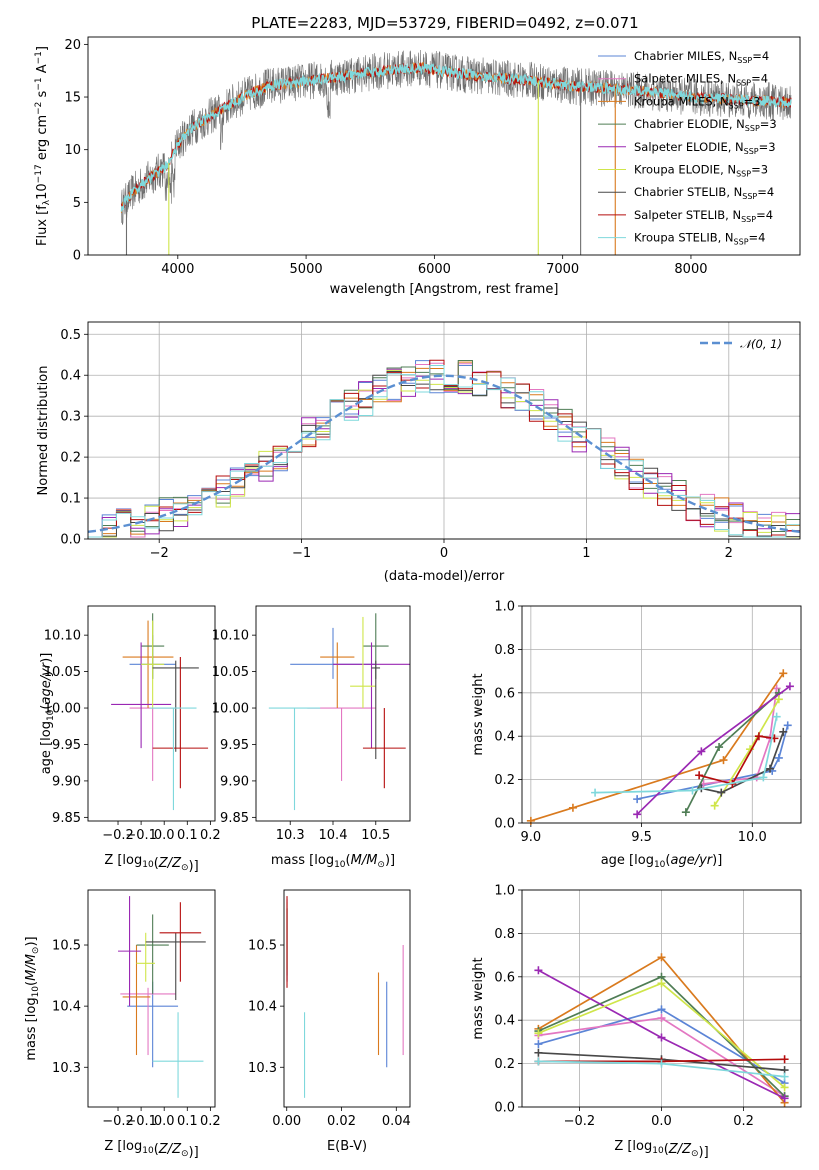 This screenshot has width=819, height=1170. I want to click on x-axis-label: E(B-V), so click(347, 1146).